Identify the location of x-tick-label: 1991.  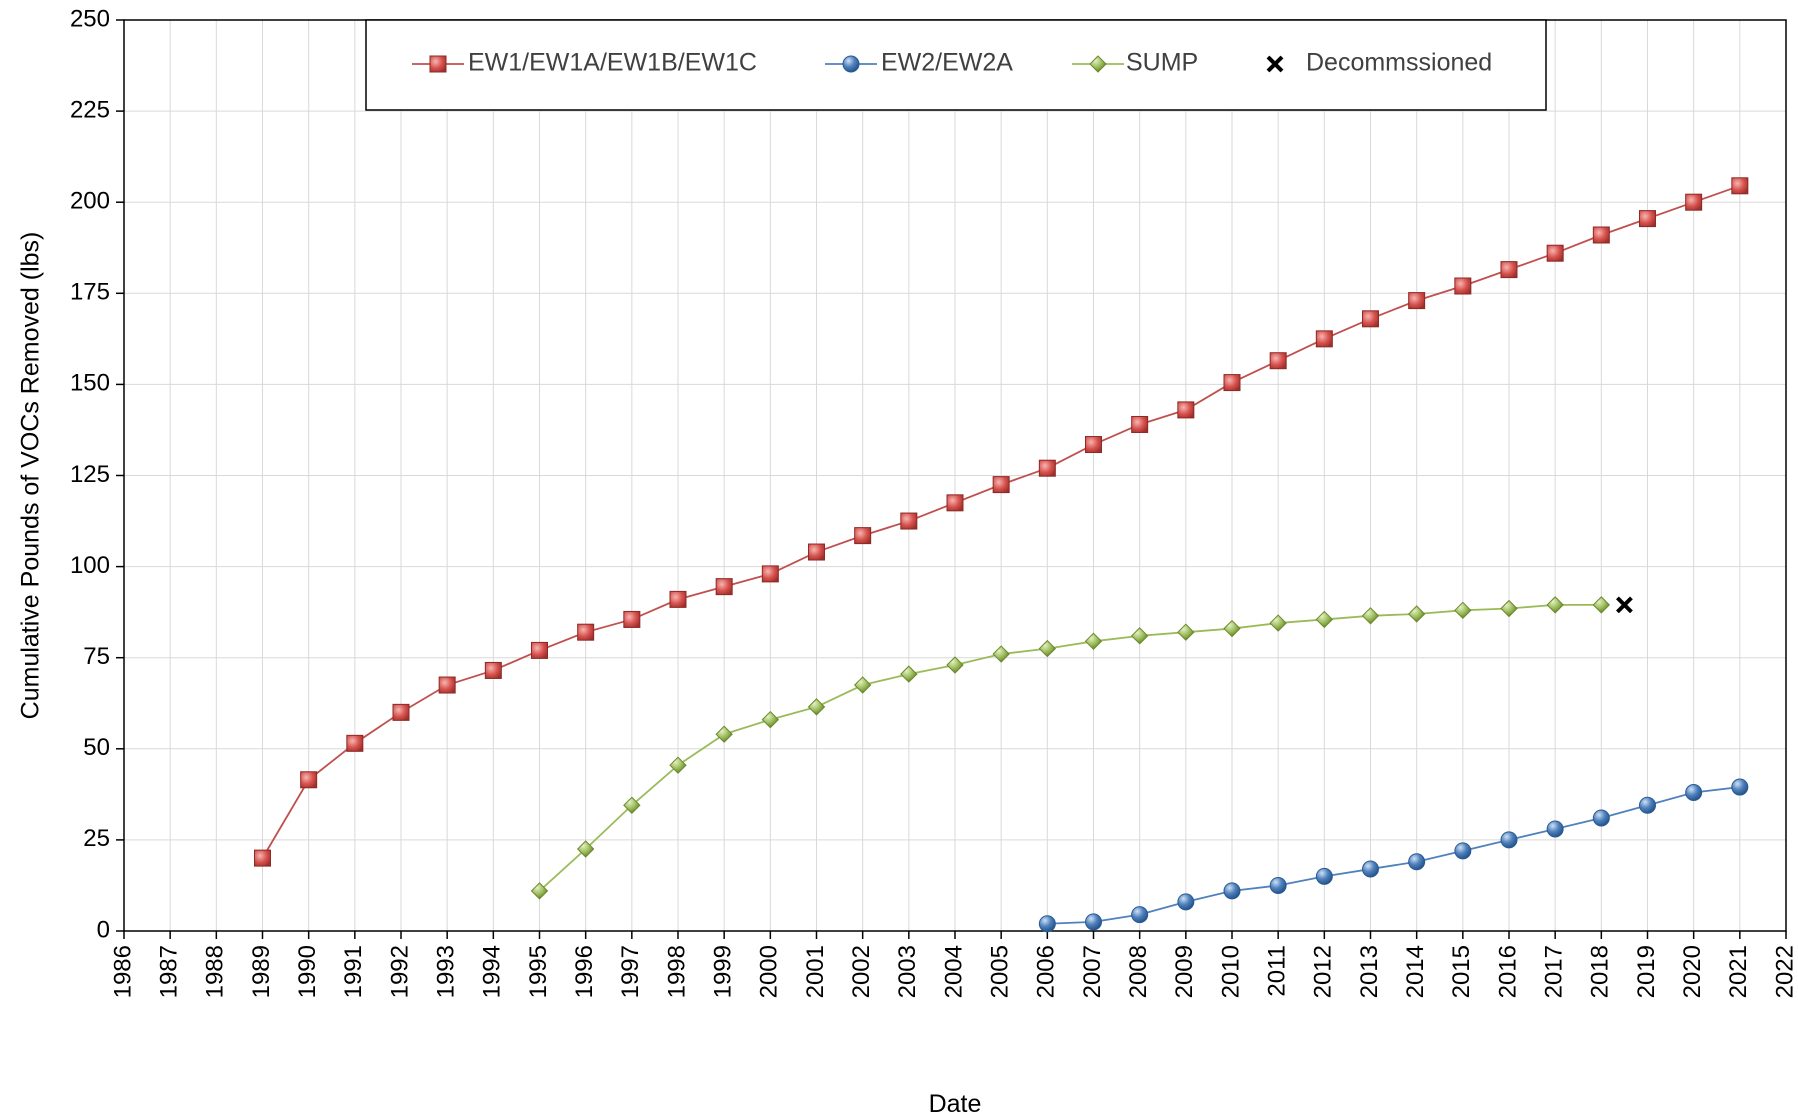
(353, 971).